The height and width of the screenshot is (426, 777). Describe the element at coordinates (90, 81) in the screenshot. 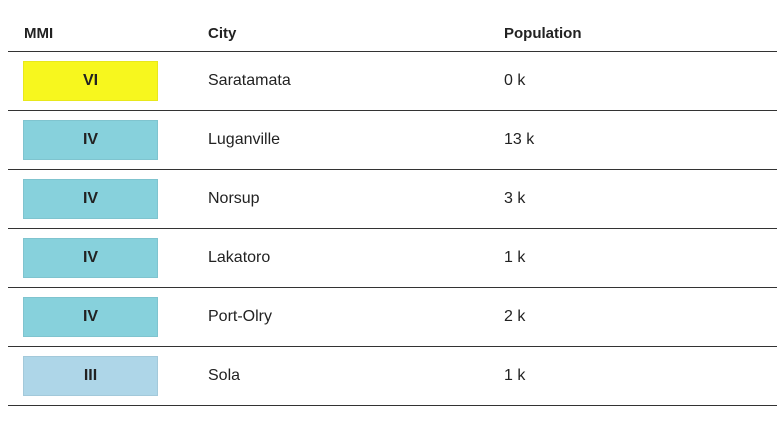

I see `mmi-badge: VI` at that location.